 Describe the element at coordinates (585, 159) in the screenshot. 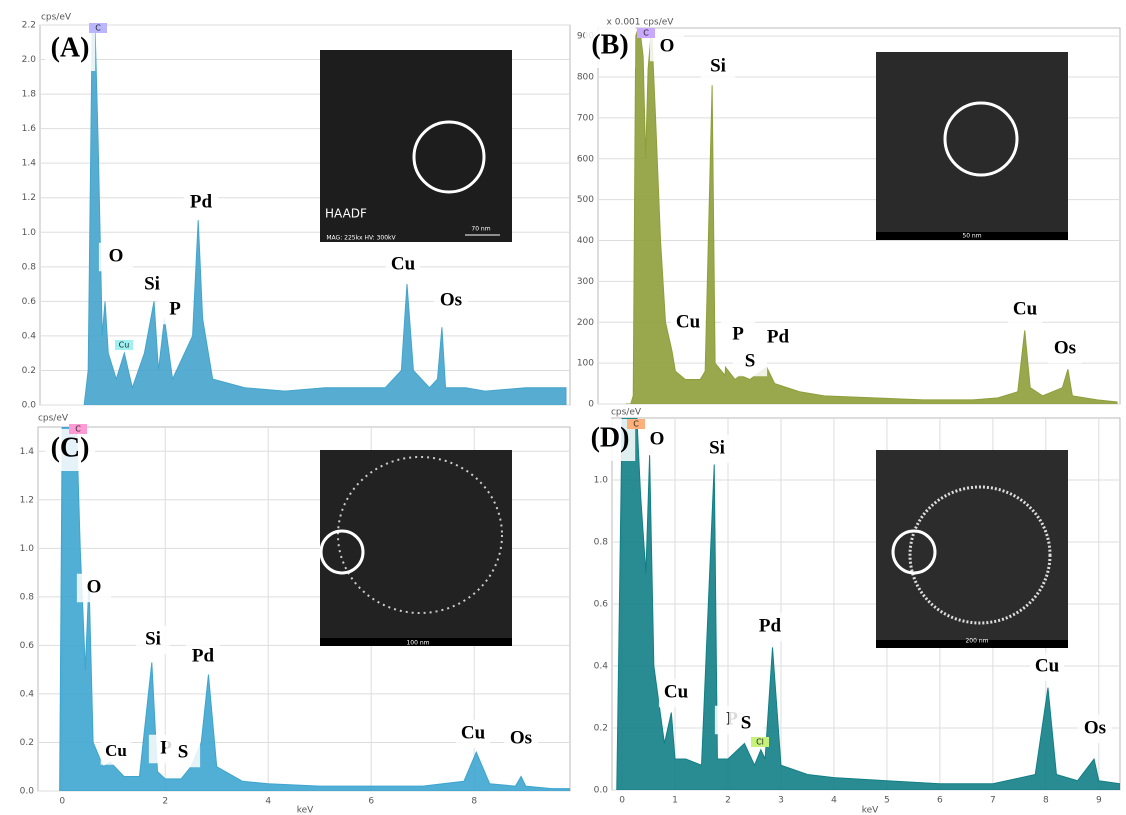

I see `y-tick-label: 600` at that location.